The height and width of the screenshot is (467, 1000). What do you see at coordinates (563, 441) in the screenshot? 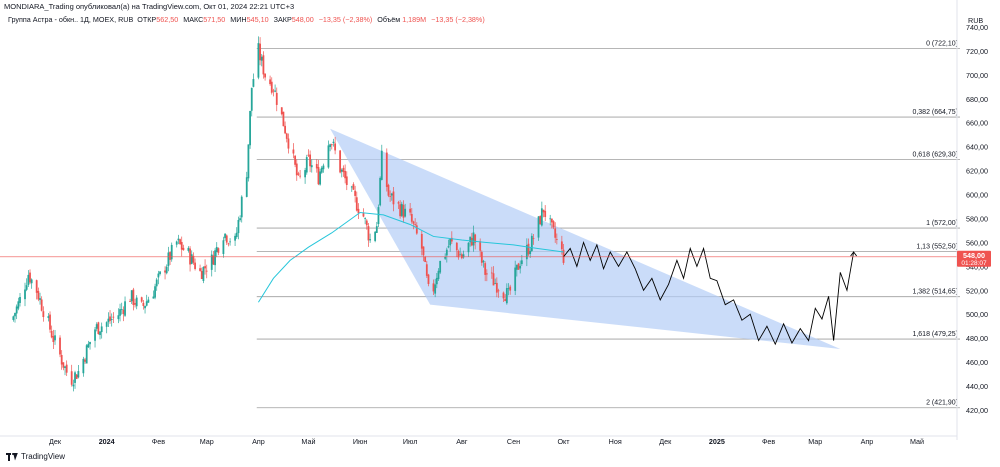
I see `time-tick-label: Окт` at bounding box center [563, 441].